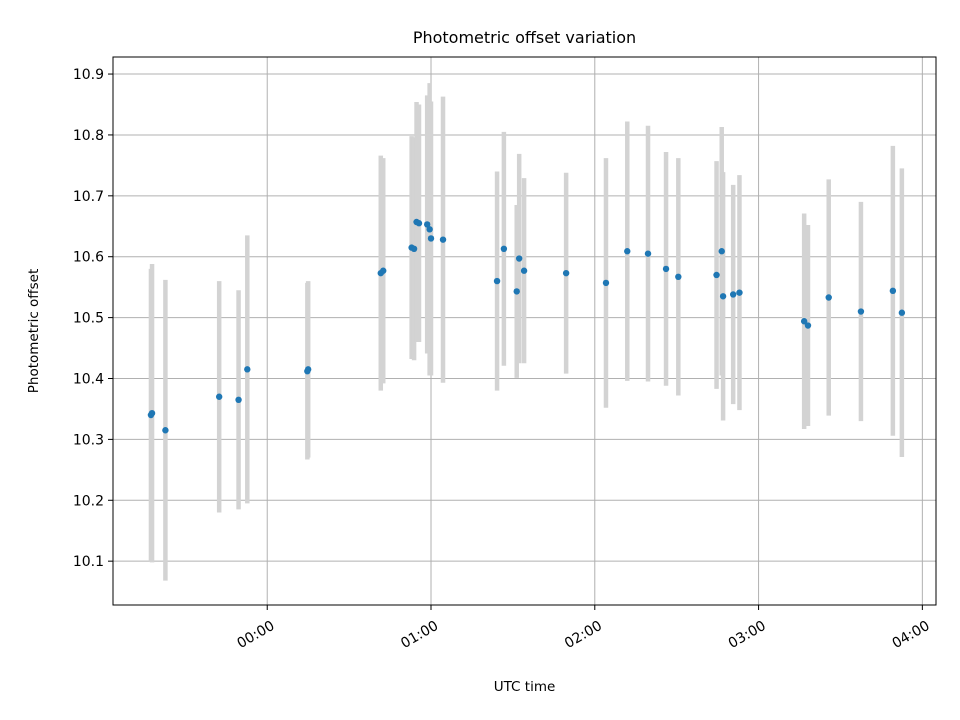 The height and width of the screenshot is (720, 960). What do you see at coordinates (88, 379) in the screenshot?
I see `y-tick-label: 10.4` at bounding box center [88, 379].